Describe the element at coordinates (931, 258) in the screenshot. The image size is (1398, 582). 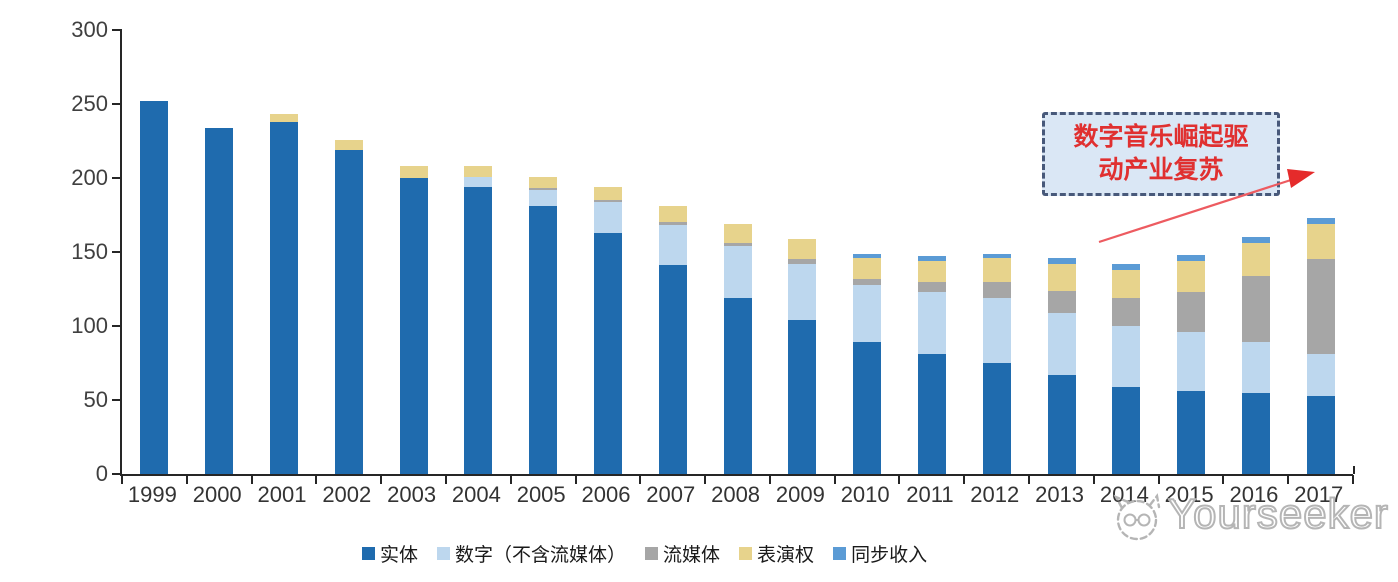
I see `segment-sync-2011` at that location.